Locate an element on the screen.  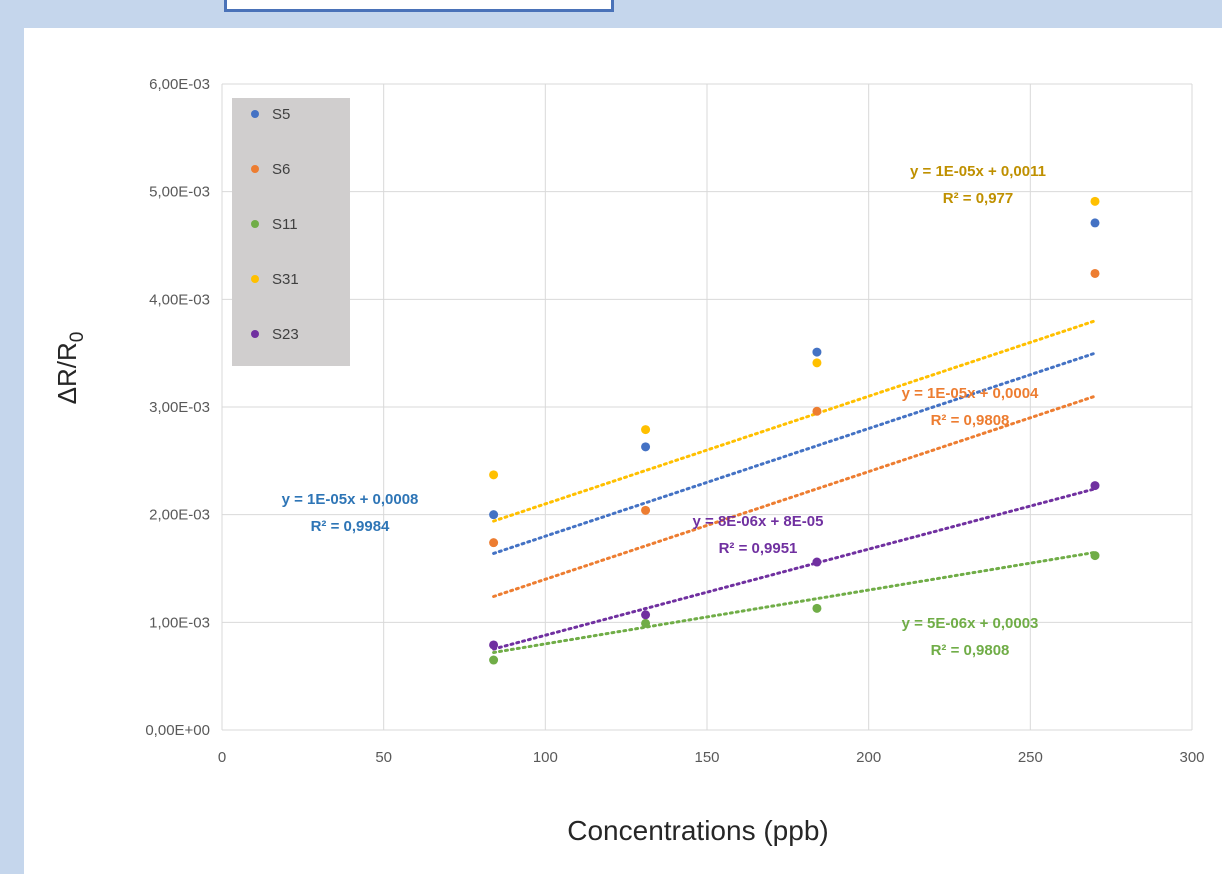
legend-label-s6: S6 is located at coordinates (281, 169).